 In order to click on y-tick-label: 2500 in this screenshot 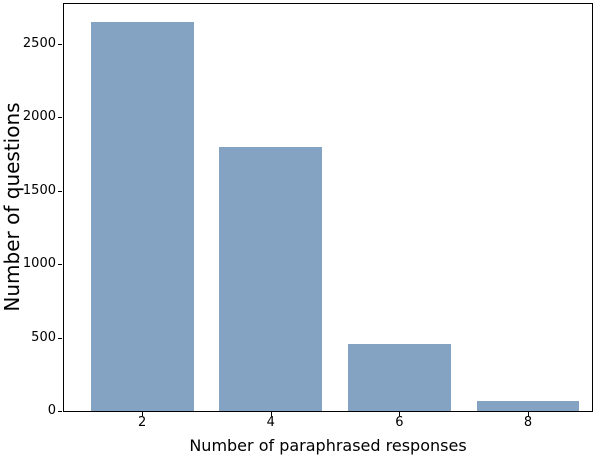, I will do `click(39, 44)`.